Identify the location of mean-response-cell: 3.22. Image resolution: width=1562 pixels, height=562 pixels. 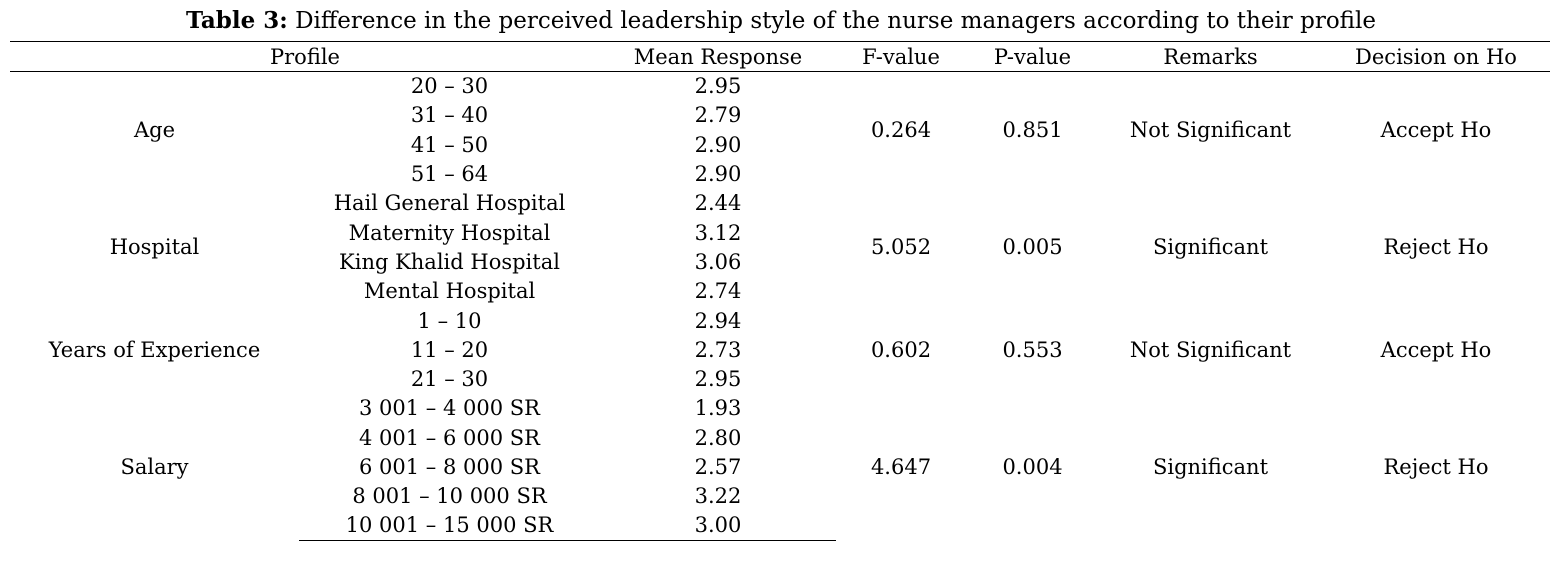
(718, 496).